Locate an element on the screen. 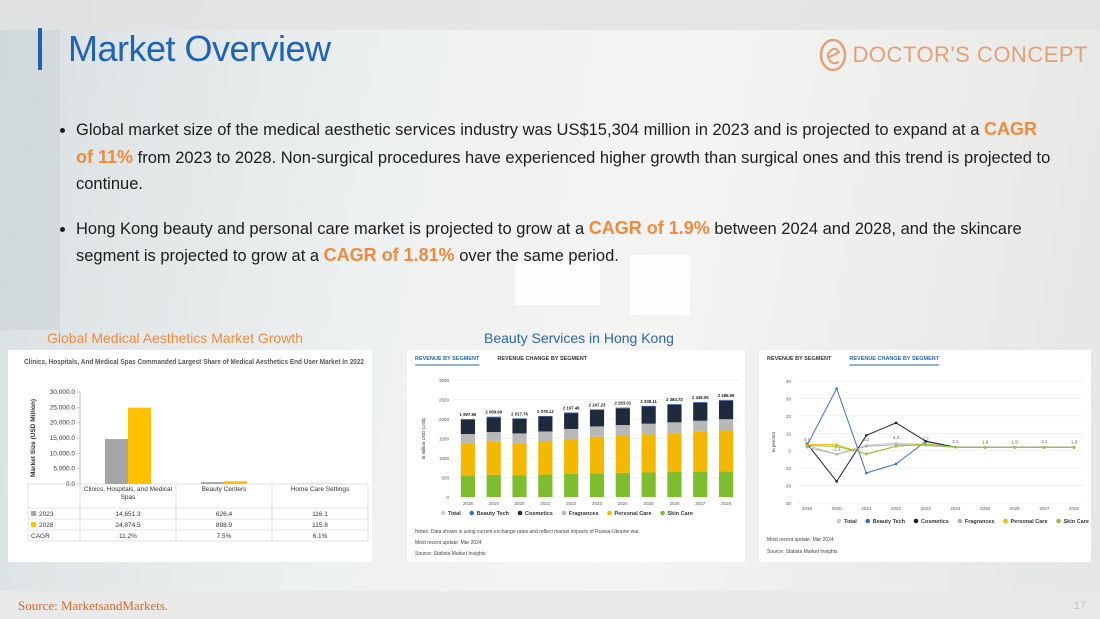 This screenshot has width=1100, height=619. y-tick-label: -30 is located at coordinates (787, 503).